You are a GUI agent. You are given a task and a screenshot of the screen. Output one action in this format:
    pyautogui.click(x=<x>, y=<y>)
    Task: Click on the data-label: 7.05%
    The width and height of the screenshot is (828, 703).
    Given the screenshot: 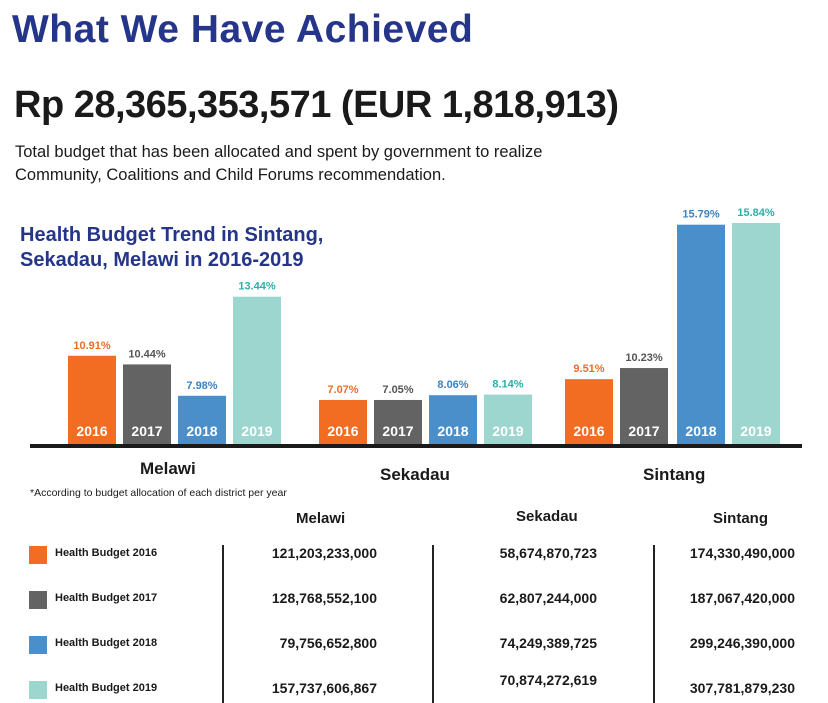 What is the action you would take?
    pyautogui.click(x=397, y=390)
    